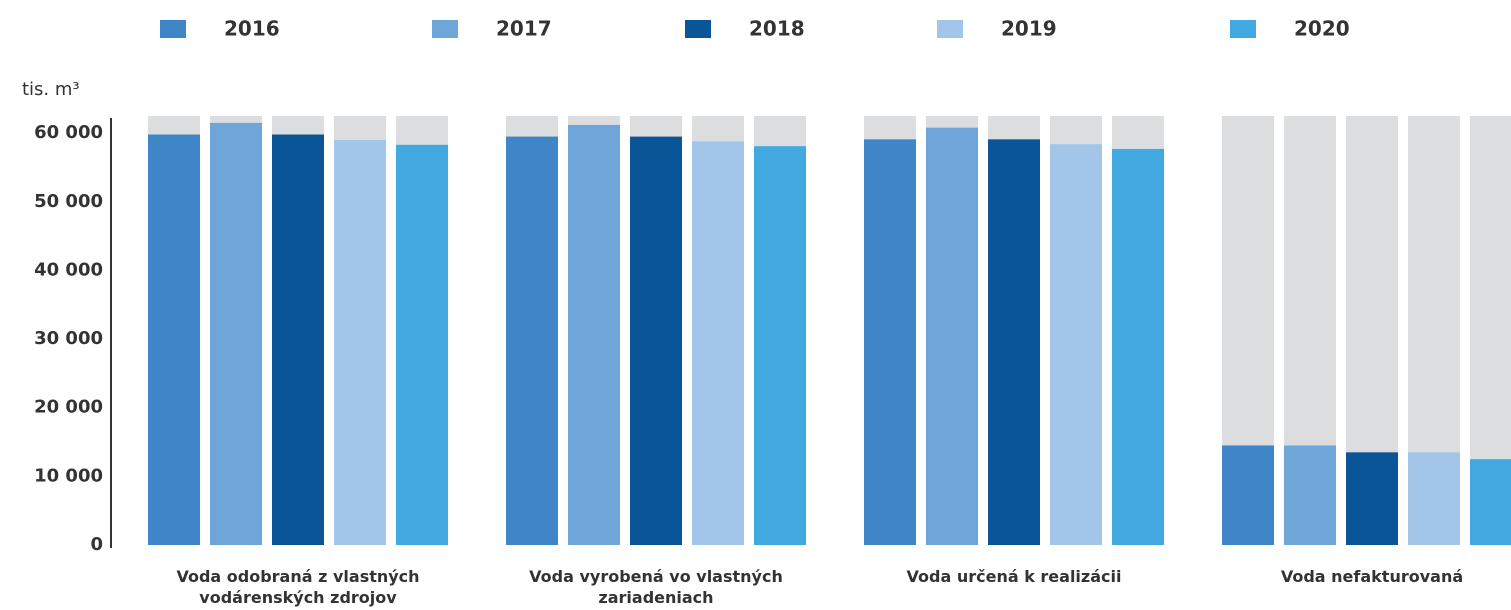  What do you see at coordinates (524, 29) in the screenshot?
I see `legend-label: 2017` at bounding box center [524, 29].